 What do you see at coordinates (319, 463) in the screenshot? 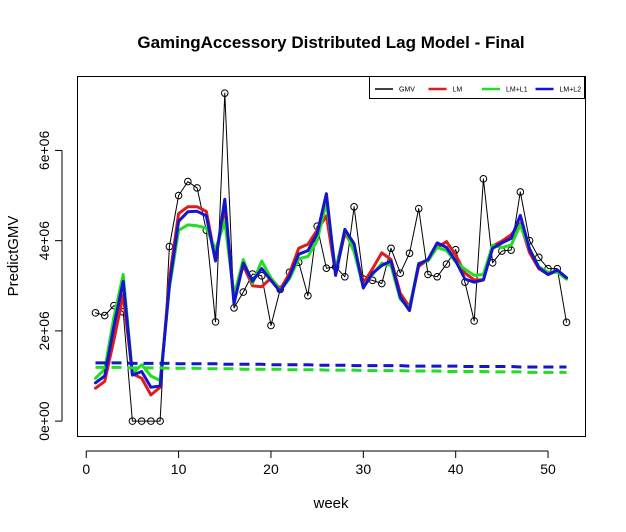
I see `x-axis: 0 10 20 30 40 50` at bounding box center [319, 463].